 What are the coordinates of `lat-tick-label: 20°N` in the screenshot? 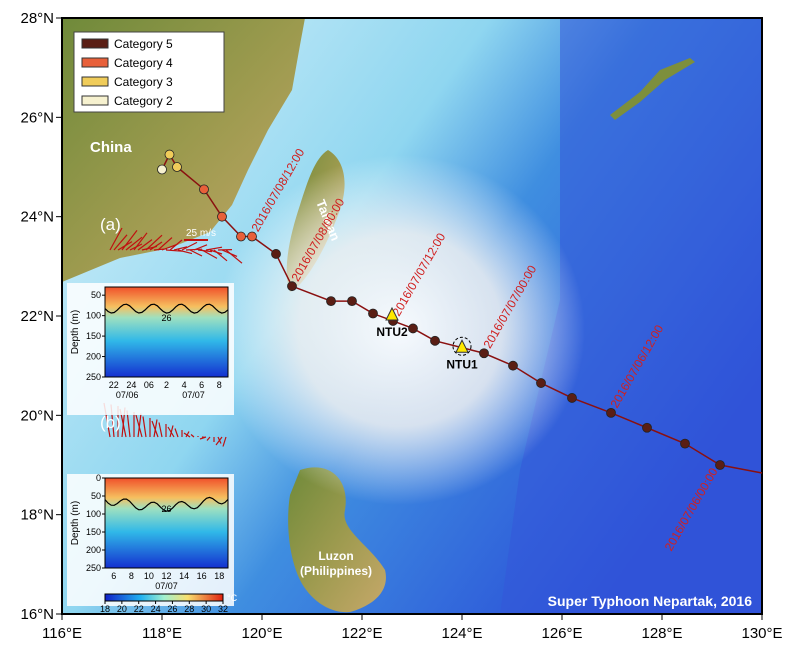 It's located at (37, 415).